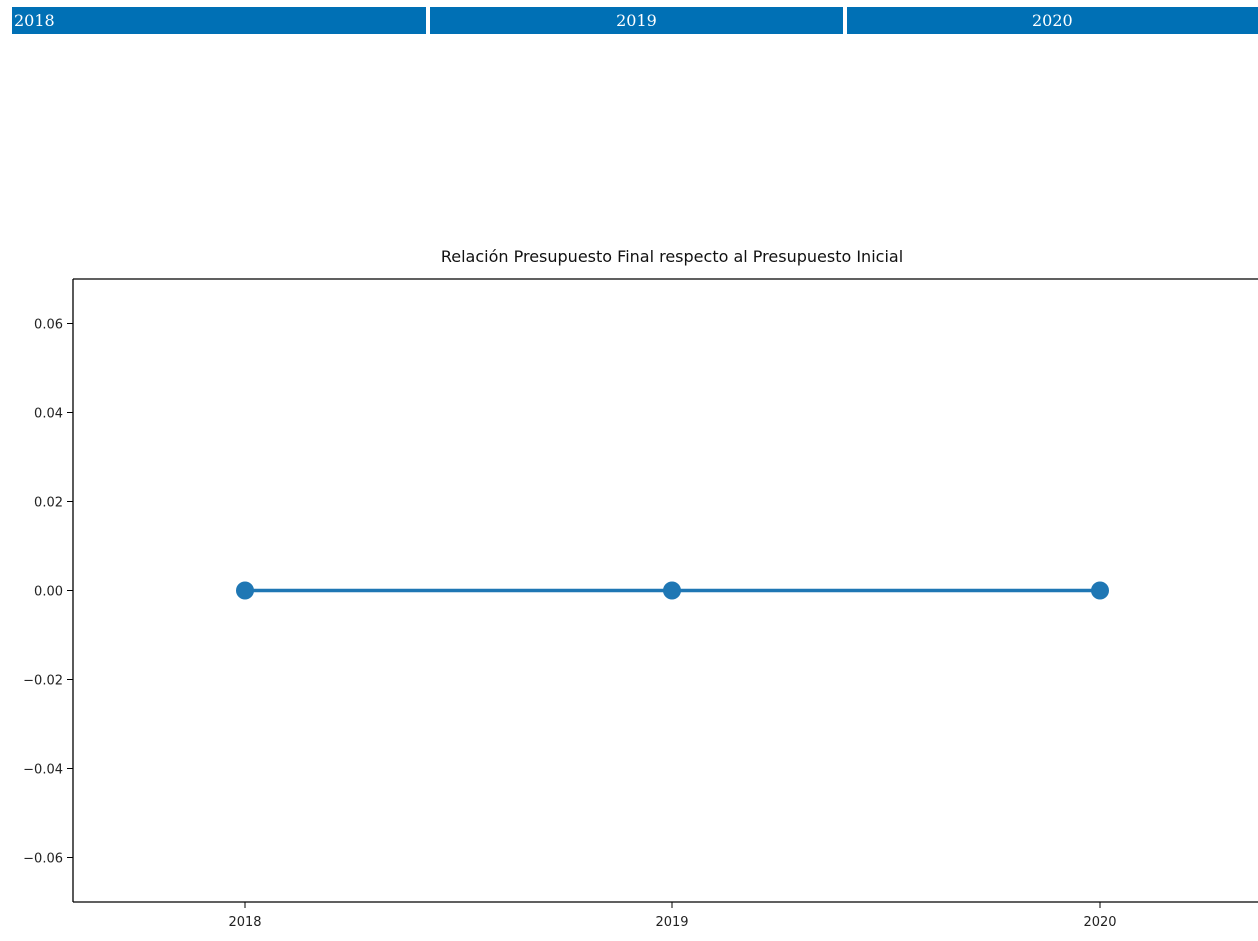  Describe the element at coordinates (48, 503) in the screenshot. I see `y-tick-label: 0.02` at that location.